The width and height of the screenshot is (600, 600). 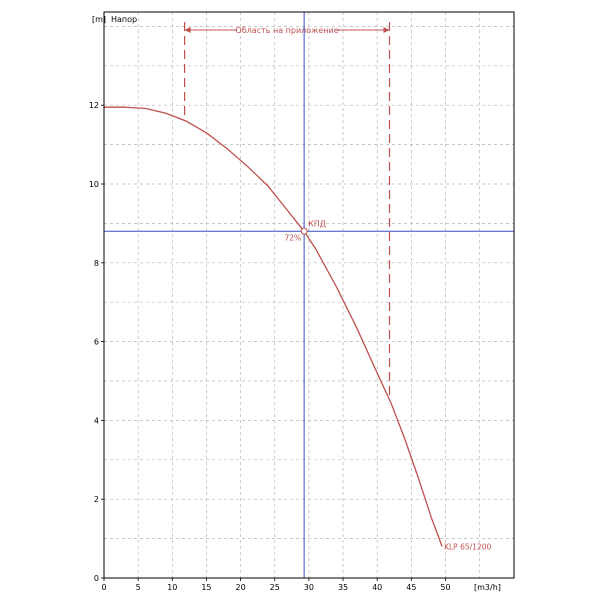 I want to click on efficiency-label: КПД, so click(x=317, y=223).